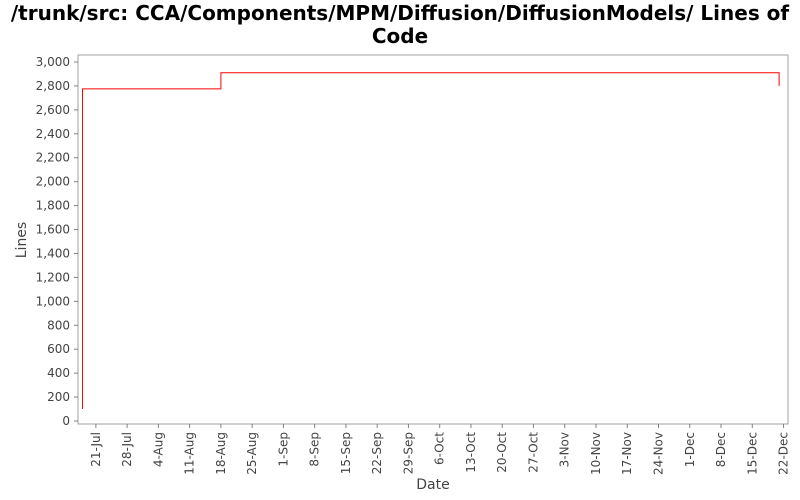 The height and width of the screenshot is (500, 800). I want to click on y-tick-label: 1,200, so click(53, 277).